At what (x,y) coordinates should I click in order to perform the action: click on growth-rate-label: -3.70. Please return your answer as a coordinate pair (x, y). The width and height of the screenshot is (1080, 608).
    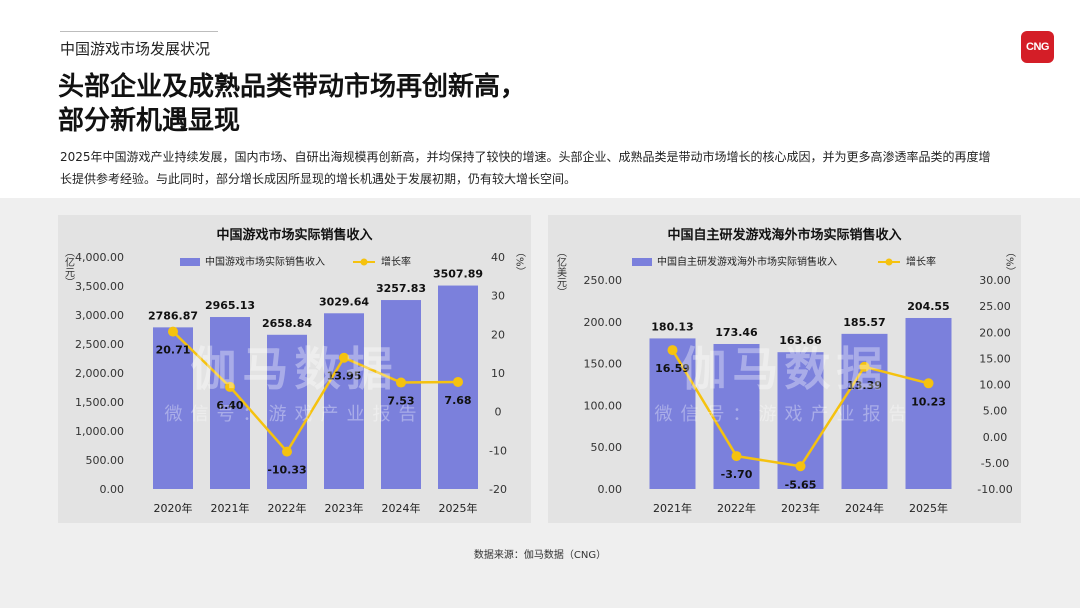
    Looking at the image, I should click on (737, 474).